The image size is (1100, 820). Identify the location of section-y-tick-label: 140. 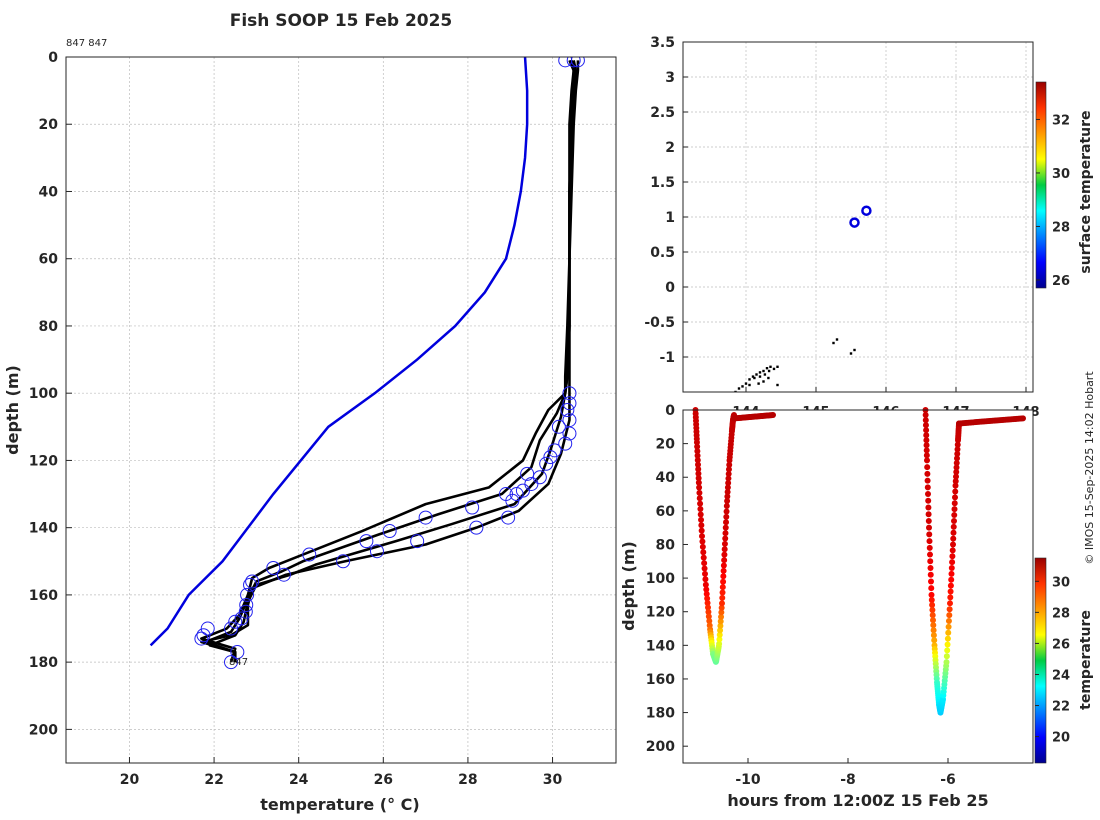
(660, 646).